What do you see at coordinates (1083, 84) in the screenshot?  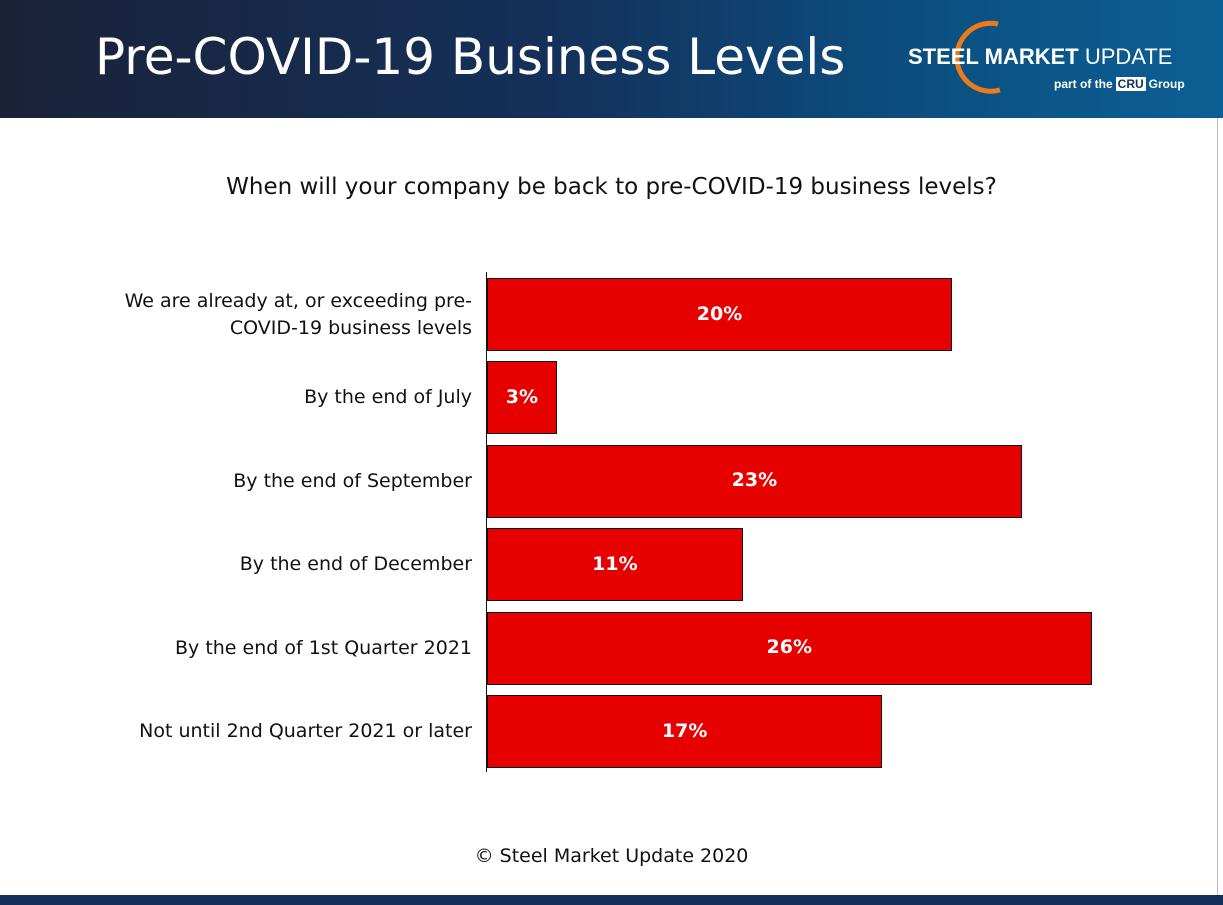 I see `tagline-prefix: part of the` at bounding box center [1083, 84].